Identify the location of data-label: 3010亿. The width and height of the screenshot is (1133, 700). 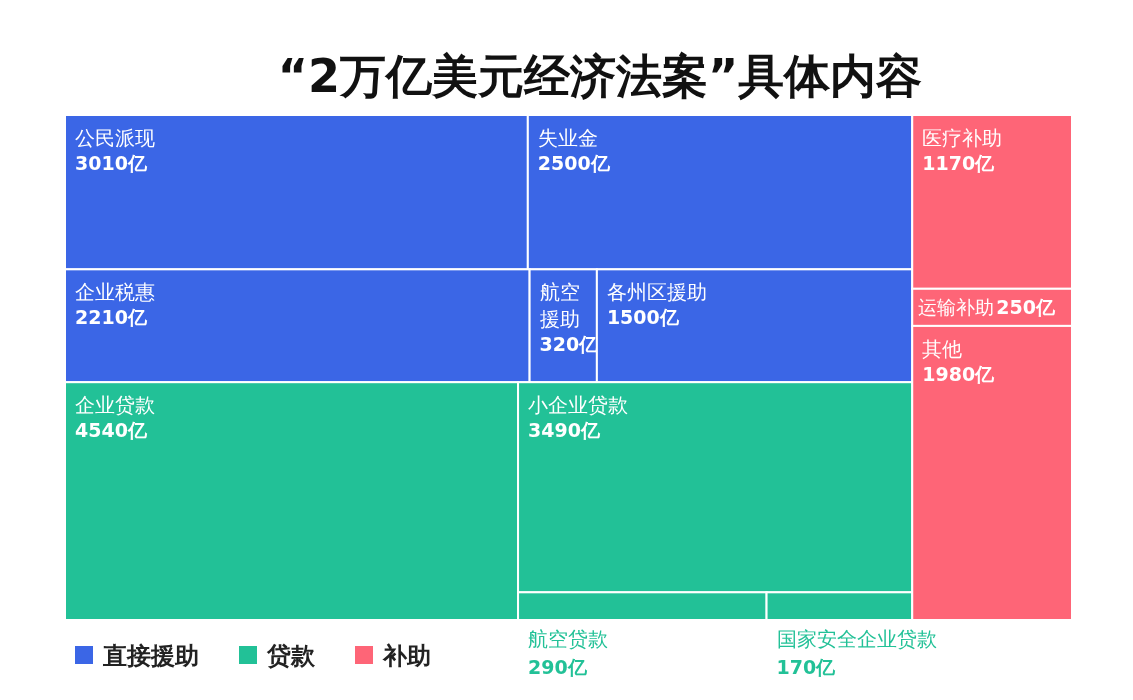
(111, 163).